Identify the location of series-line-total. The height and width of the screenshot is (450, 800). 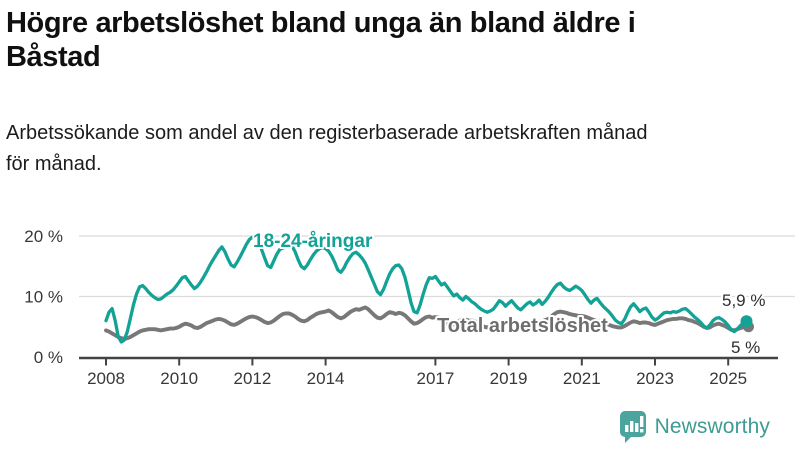
(426, 323).